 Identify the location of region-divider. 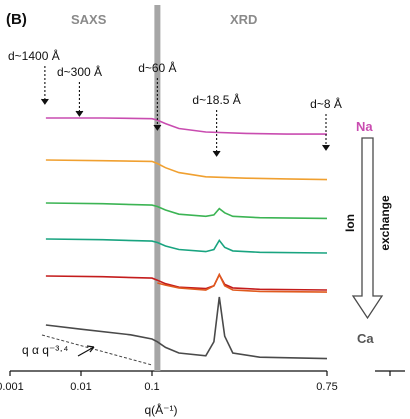
(157, 188).